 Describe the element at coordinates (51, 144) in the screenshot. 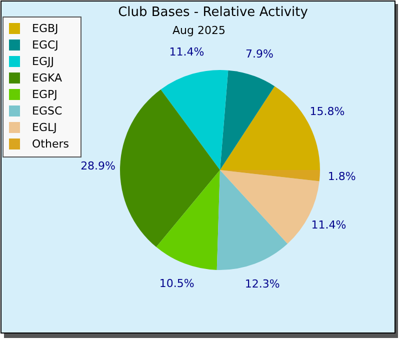

I see `legend-label: Others` at that location.